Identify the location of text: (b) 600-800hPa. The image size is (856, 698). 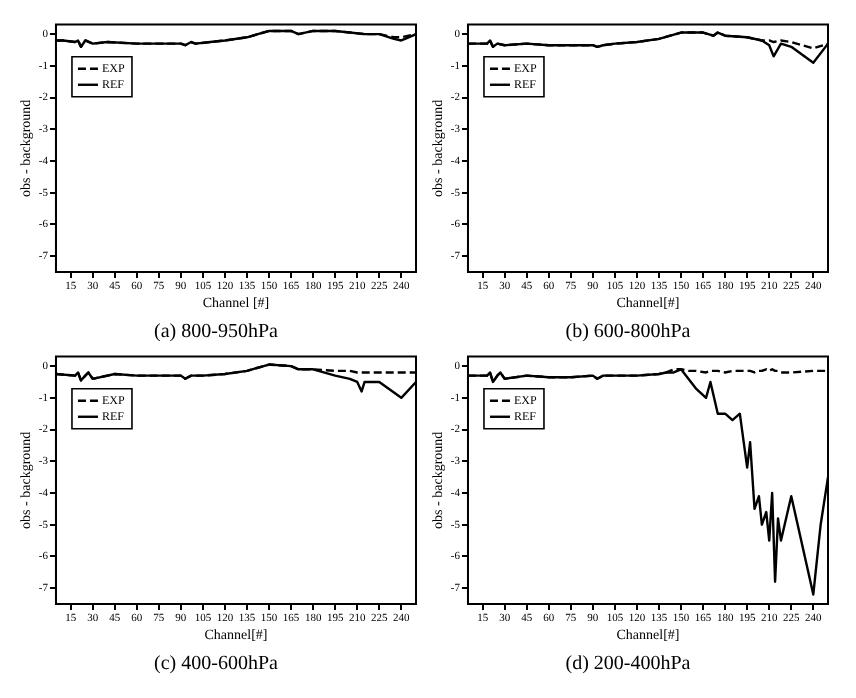
(628, 332).